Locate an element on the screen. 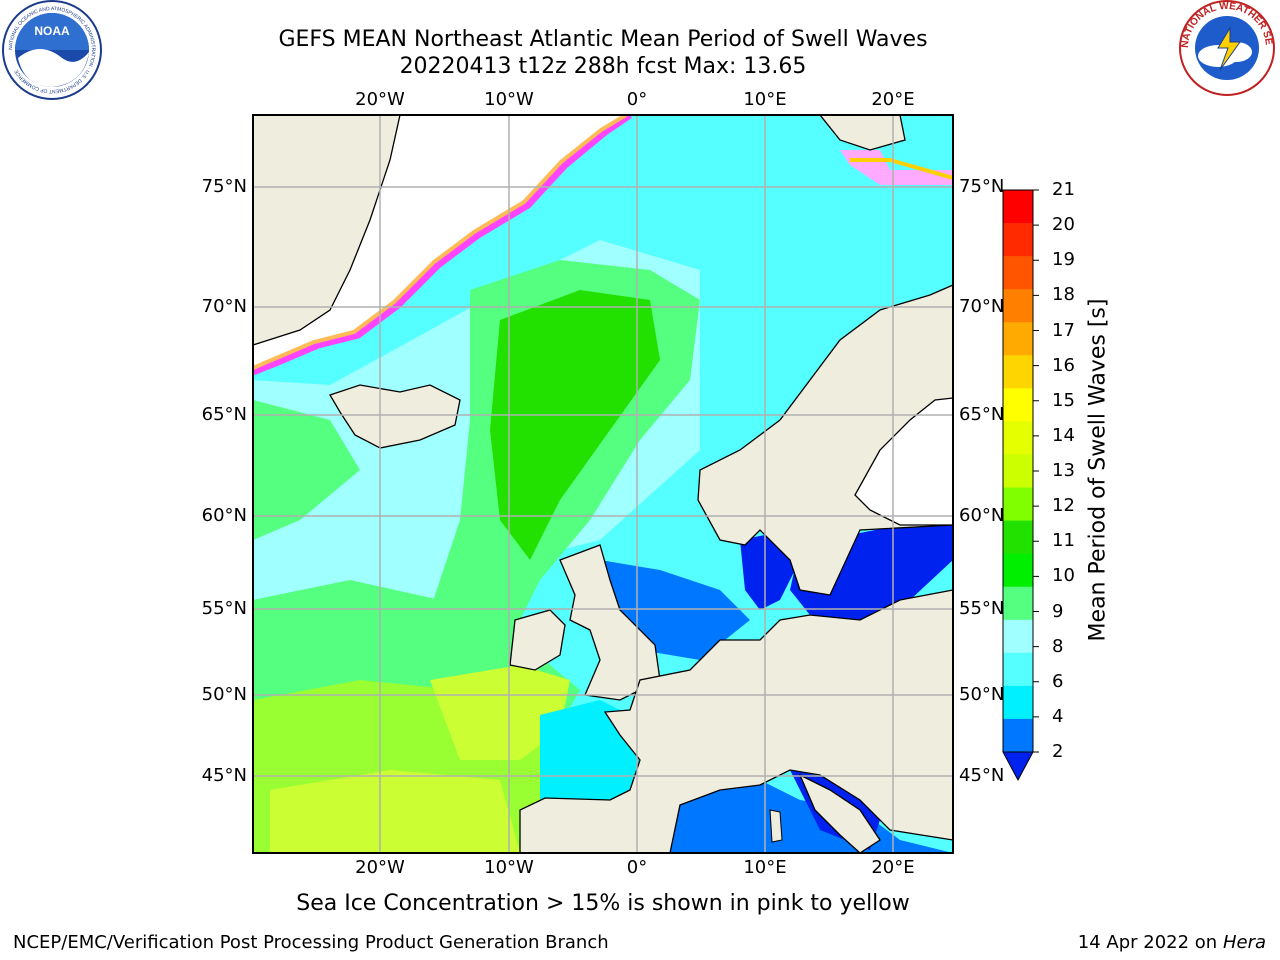 This screenshot has width=1280, height=960. lat-label-left: 75°N is located at coordinates (224, 186).